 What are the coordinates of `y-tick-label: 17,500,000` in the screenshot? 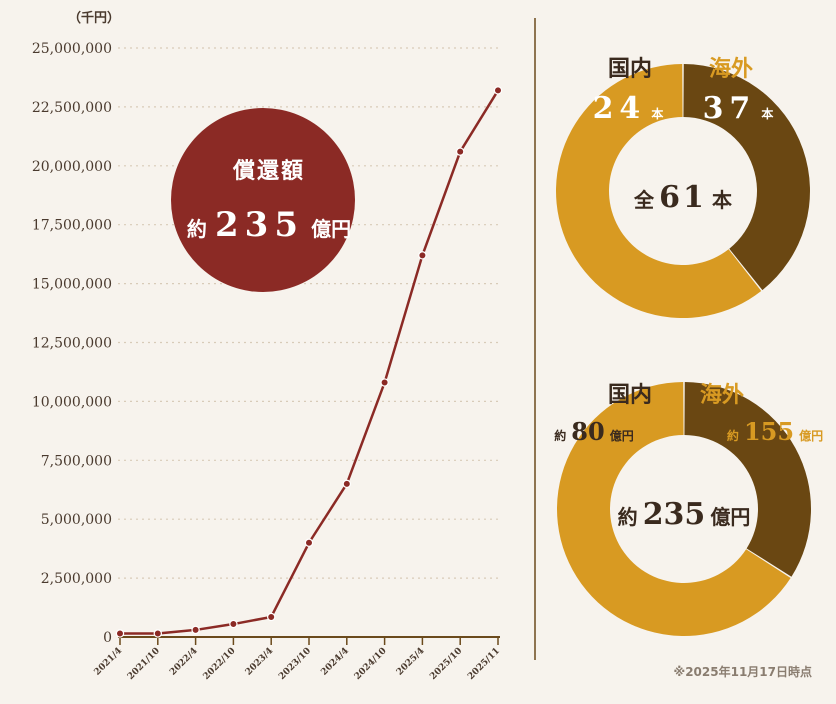 It's located at (72, 226).